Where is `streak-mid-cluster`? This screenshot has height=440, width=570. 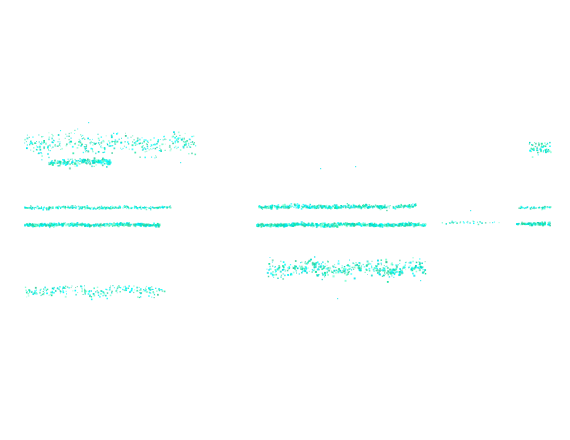
streak-mid-cluster is located at coordinates (346, 269).